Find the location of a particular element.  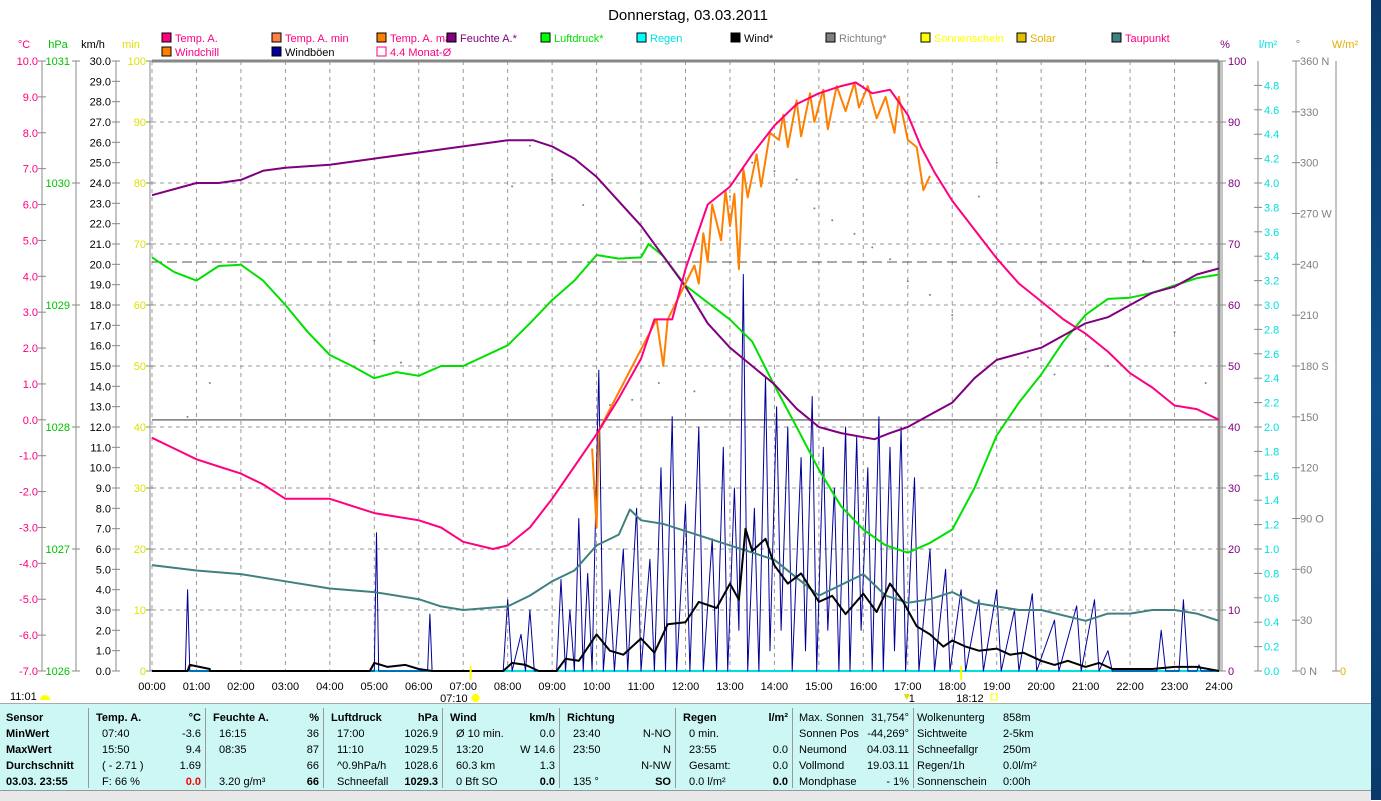

humidity-axis-unit: % is located at coordinates (1225, 45).